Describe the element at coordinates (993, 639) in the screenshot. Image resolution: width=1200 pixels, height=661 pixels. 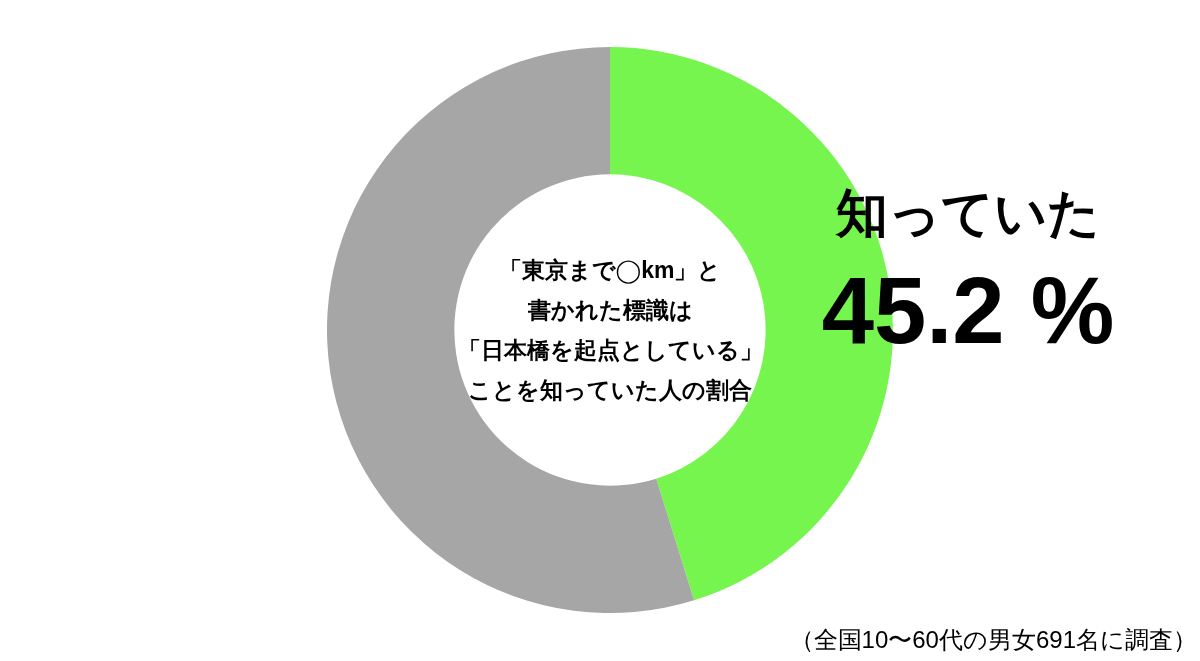
I see `text: （全国10〜60代の男女691名に調査）` at that location.